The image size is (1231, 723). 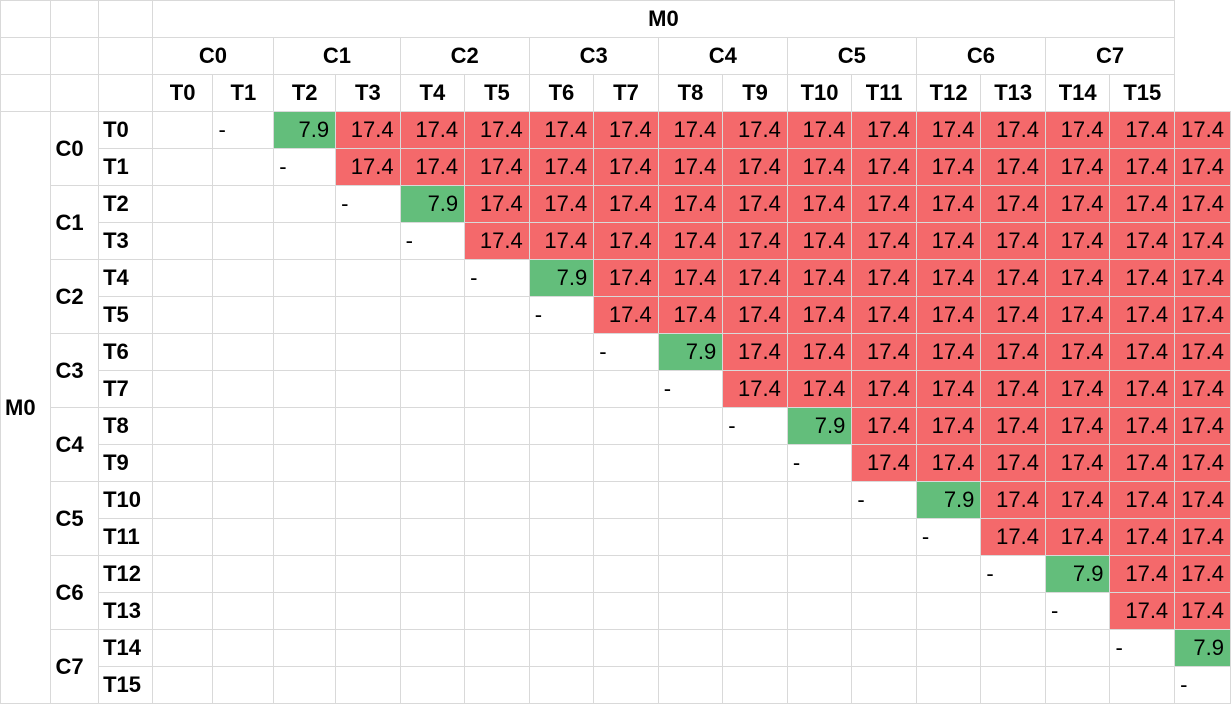 What do you see at coordinates (26, 407) in the screenshot?
I see `side-header-cell: M0` at bounding box center [26, 407].